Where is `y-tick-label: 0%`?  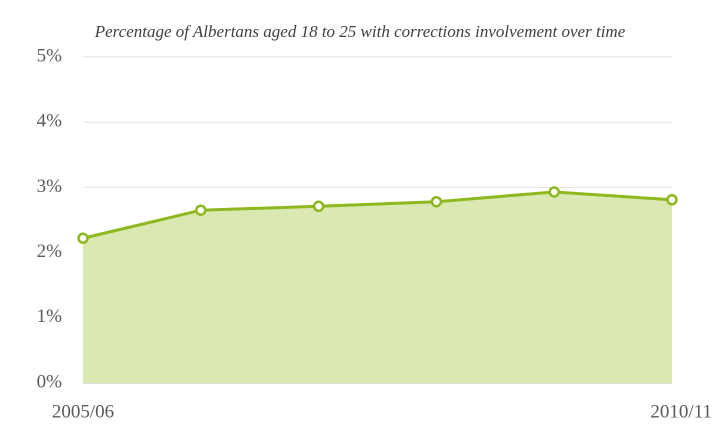
y-tick-label: 0% is located at coordinates (50, 381).